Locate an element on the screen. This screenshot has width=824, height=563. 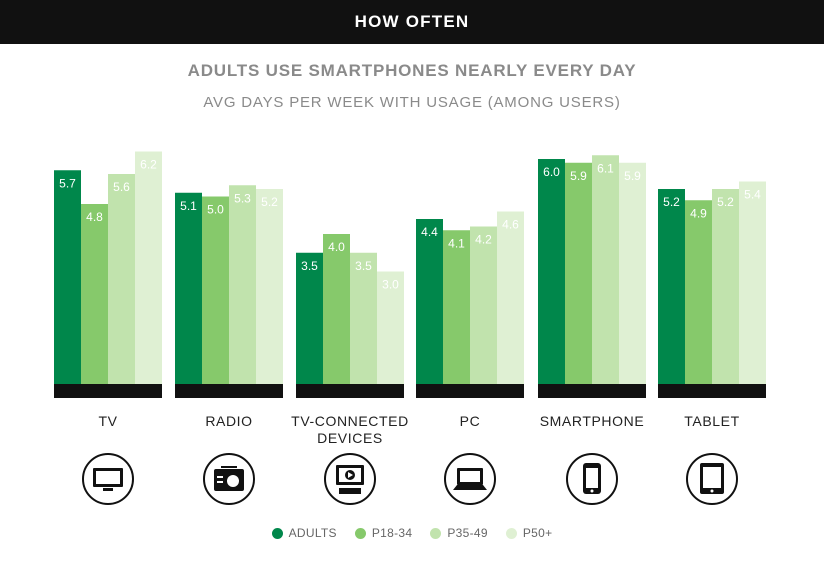
legend-item: P18-34 is located at coordinates (383, 533).